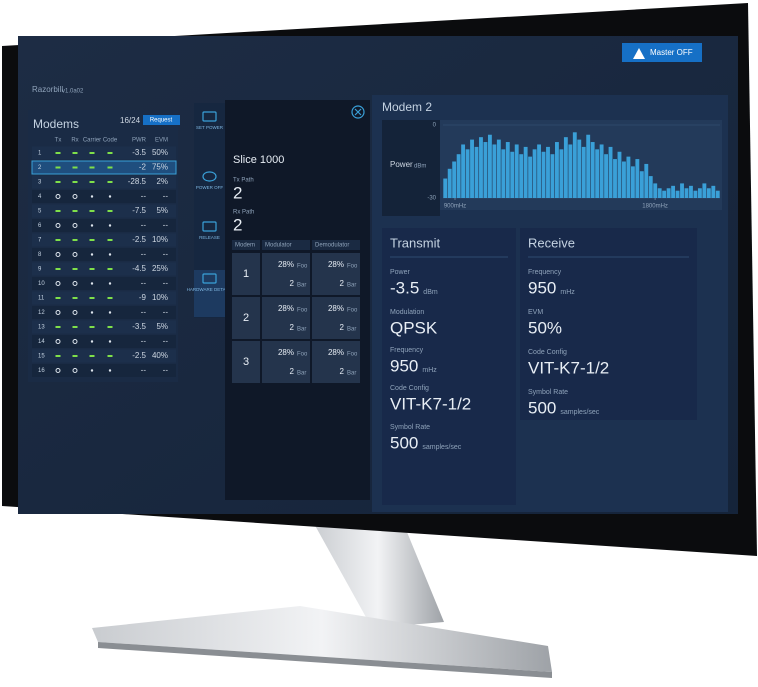 This screenshot has width=758, height=687. Describe the element at coordinates (40, 168) in the screenshot. I see `row-number: 2` at that location.